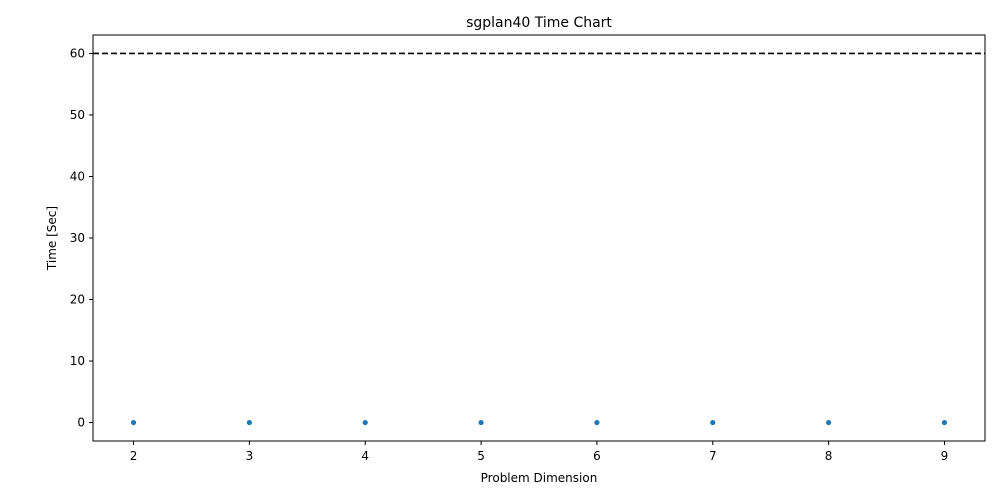 Image resolution: width=1000 pixels, height=504 pixels. What do you see at coordinates (77, 361) in the screenshot?
I see `y-tick-label: 10` at bounding box center [77, 361].